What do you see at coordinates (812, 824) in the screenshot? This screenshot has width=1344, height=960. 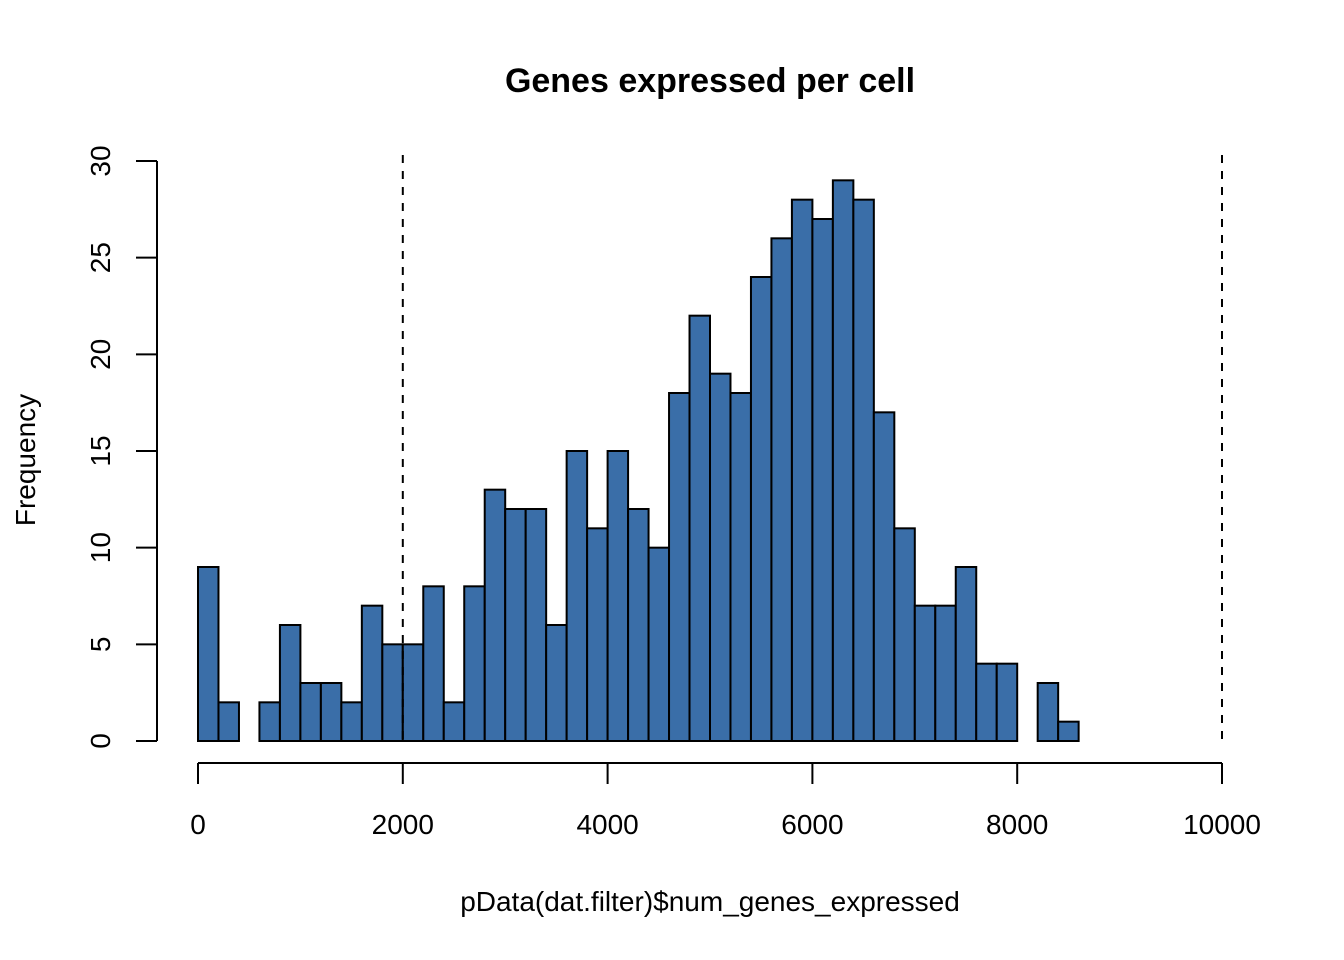 I see `x-tick-label: 6000` at bounding box center [812, 824].